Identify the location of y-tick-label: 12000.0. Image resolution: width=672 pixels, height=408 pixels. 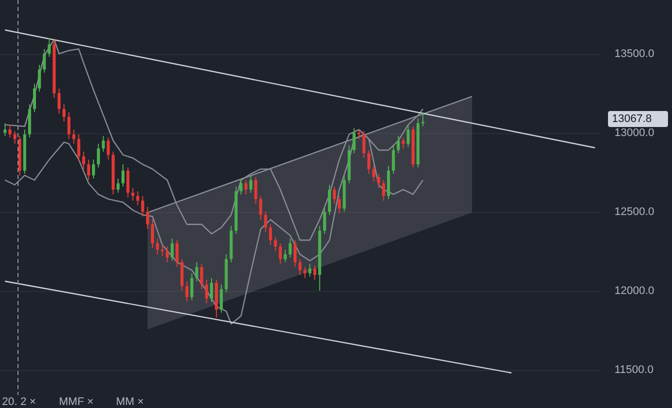
(634, 291).